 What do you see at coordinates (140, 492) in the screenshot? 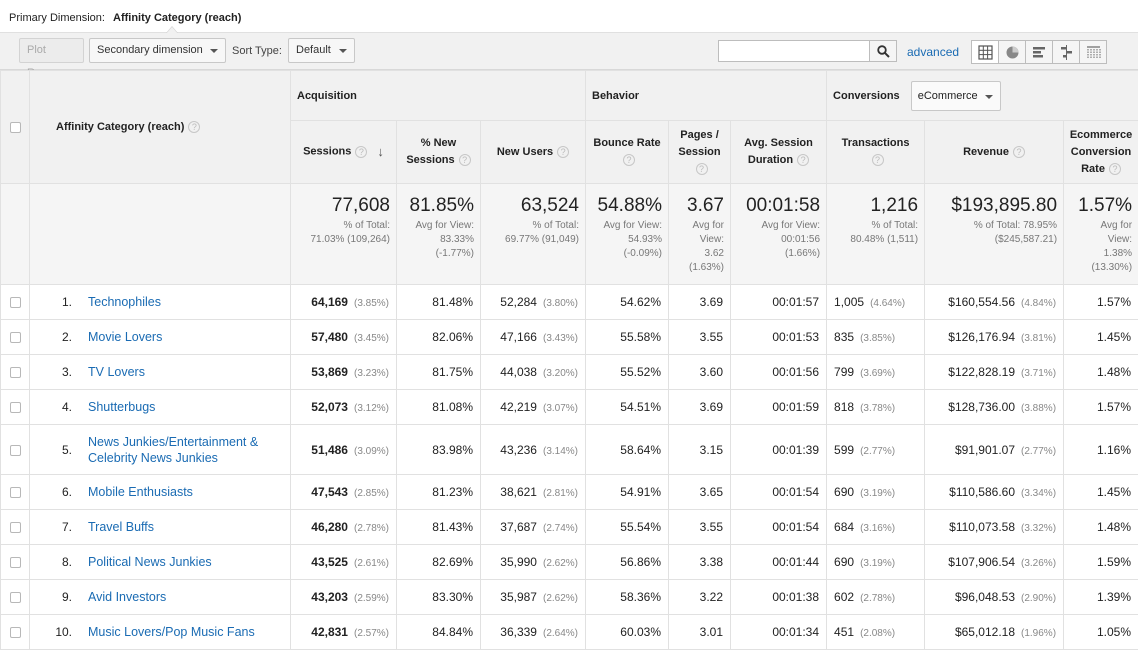
I see `dimension-link: Mobile Enthusiasts` at bounding box center [140, 492].